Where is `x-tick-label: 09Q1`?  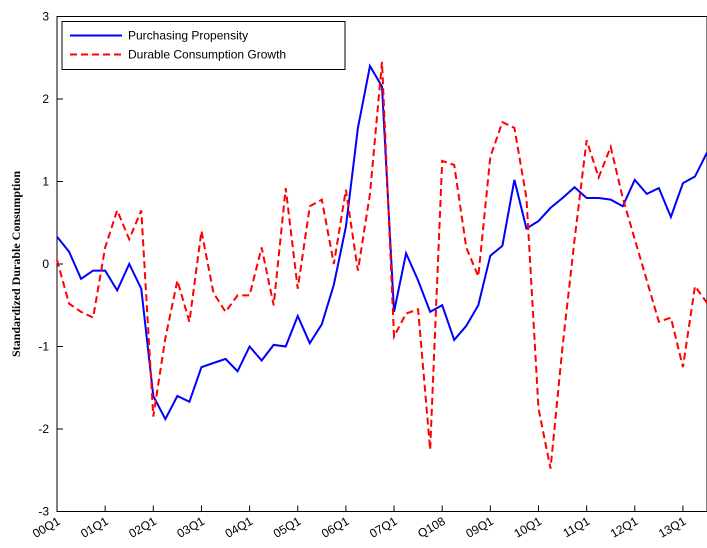 x-tick-label: 09Q1 is located at coordinates (479, 527).